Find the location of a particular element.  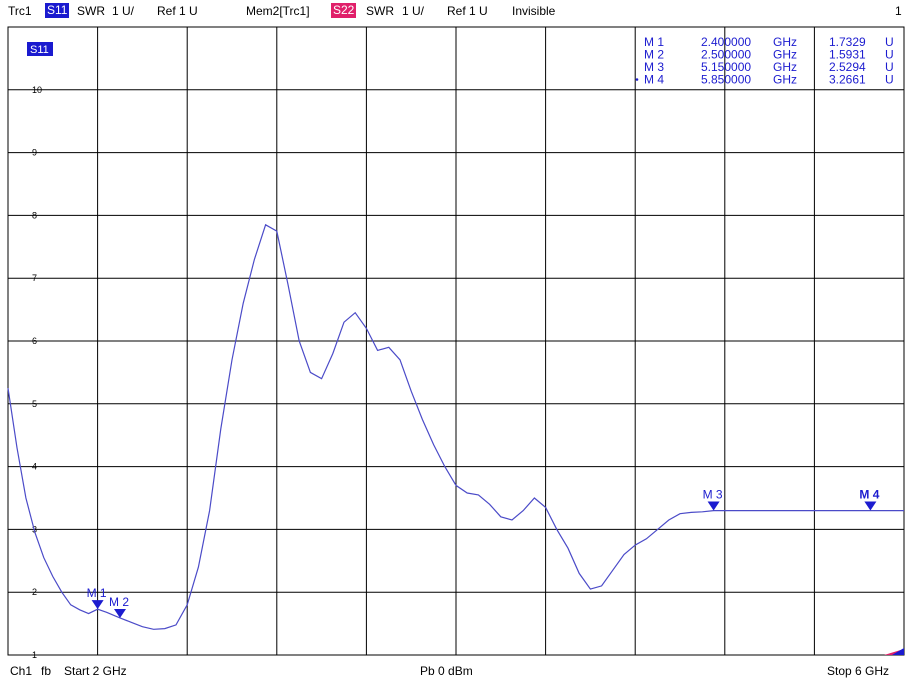

active-marker-dot is located at coordinates (637, 79).